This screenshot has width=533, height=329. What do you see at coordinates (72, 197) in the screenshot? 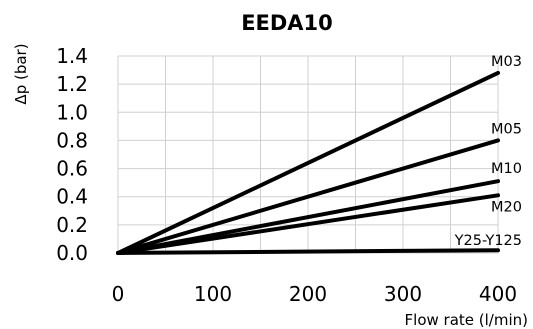
I see `y-tick-label: 0.4` at bounding box center [72, 197].